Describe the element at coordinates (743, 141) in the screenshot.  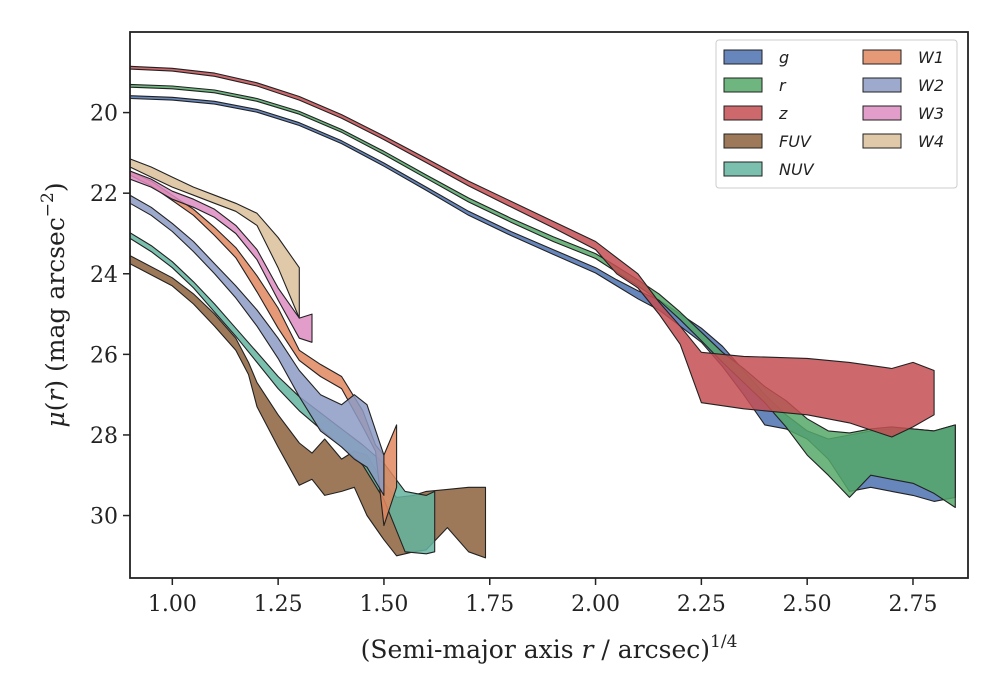
I see `legend-swatch-fuv` at that location.